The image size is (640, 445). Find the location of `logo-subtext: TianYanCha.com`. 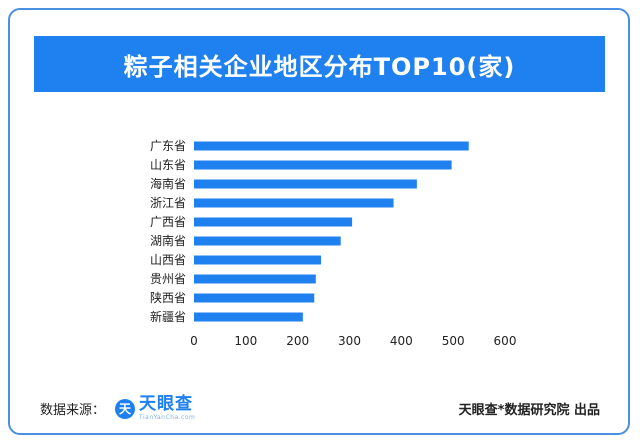

logo-subtext: TianYanCha.com is located at coordinates (167, 417).